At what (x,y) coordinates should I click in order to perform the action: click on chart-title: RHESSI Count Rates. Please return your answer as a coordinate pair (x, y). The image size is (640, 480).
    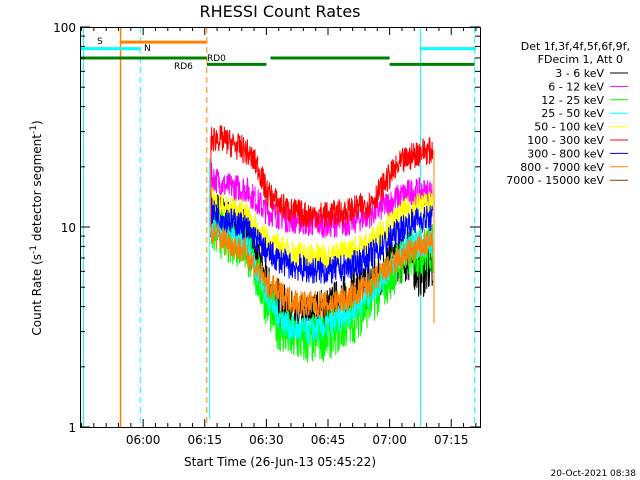
    Looking at the image, I should click on (280, 11).